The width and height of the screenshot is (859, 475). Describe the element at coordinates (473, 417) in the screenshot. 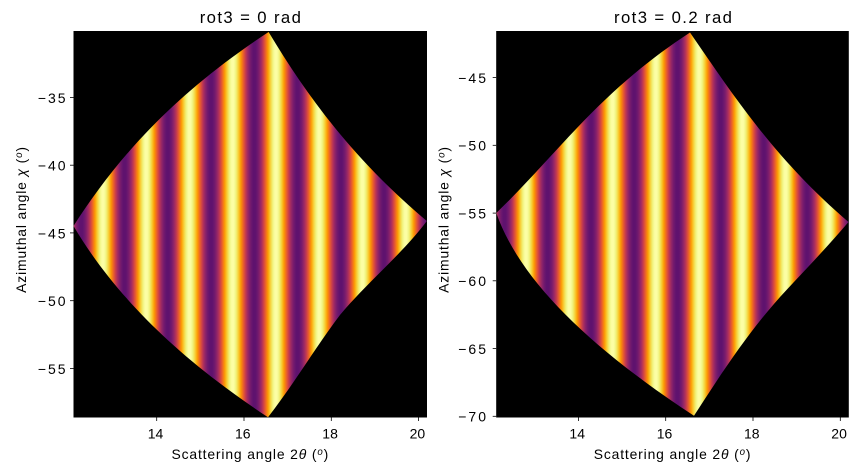

I see `svg-text: −70` at that location.